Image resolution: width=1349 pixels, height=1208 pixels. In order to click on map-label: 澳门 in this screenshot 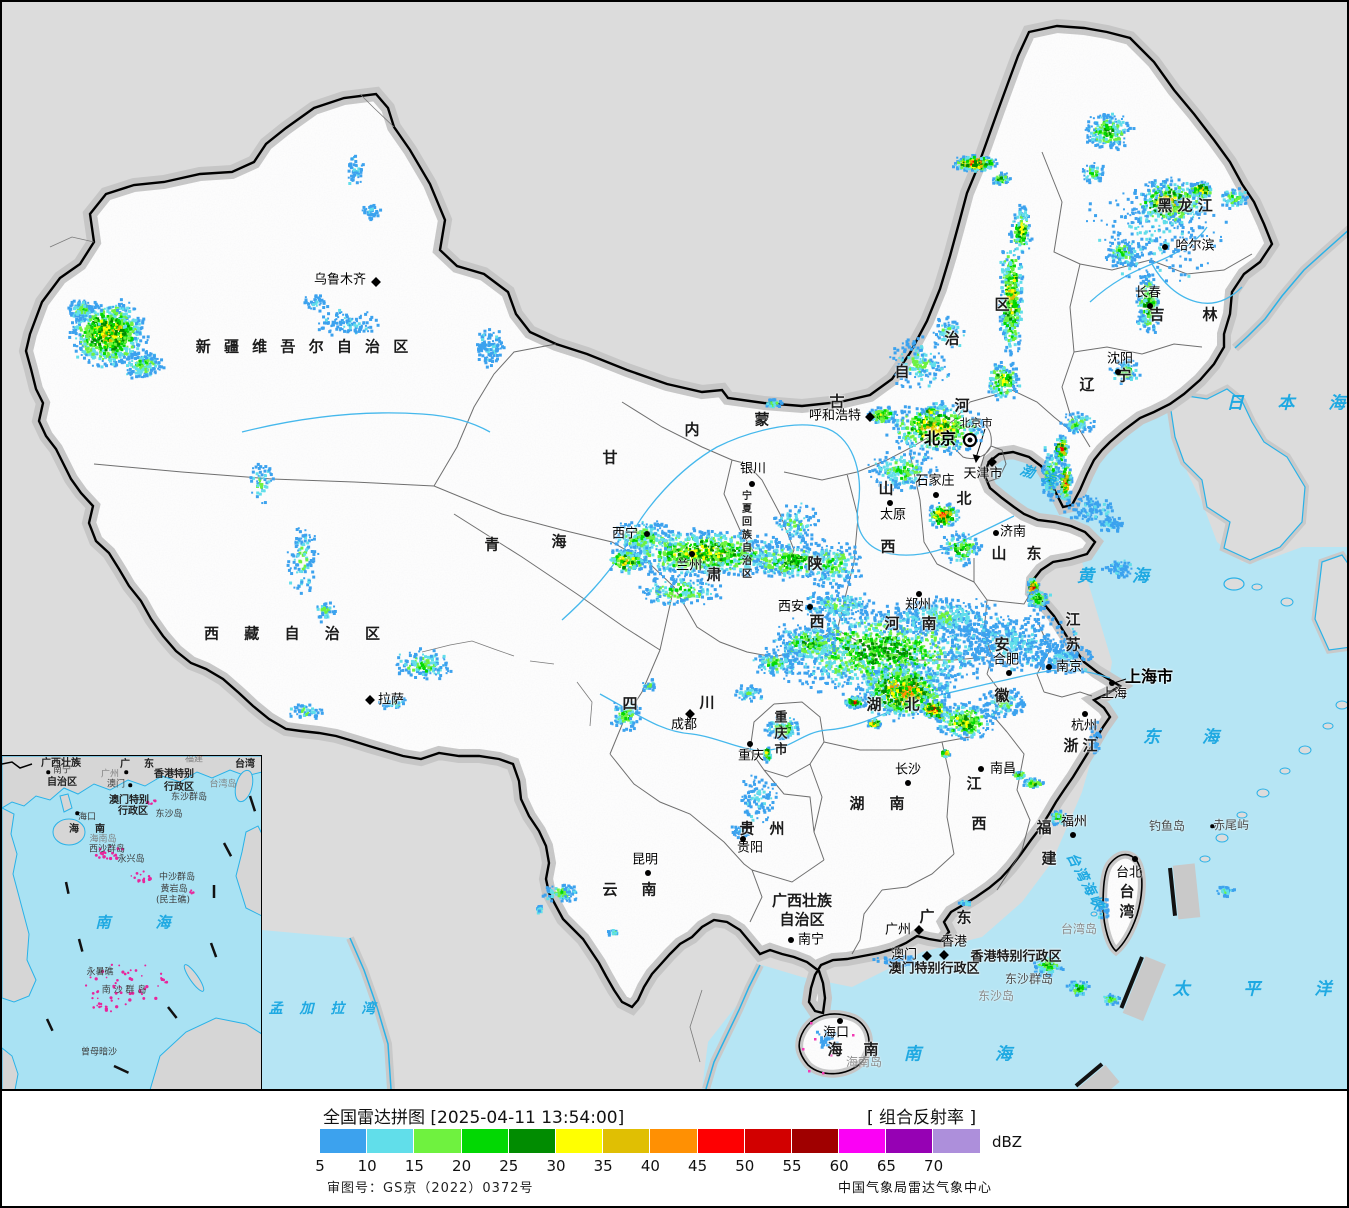, I will do `click(904, 955)`.